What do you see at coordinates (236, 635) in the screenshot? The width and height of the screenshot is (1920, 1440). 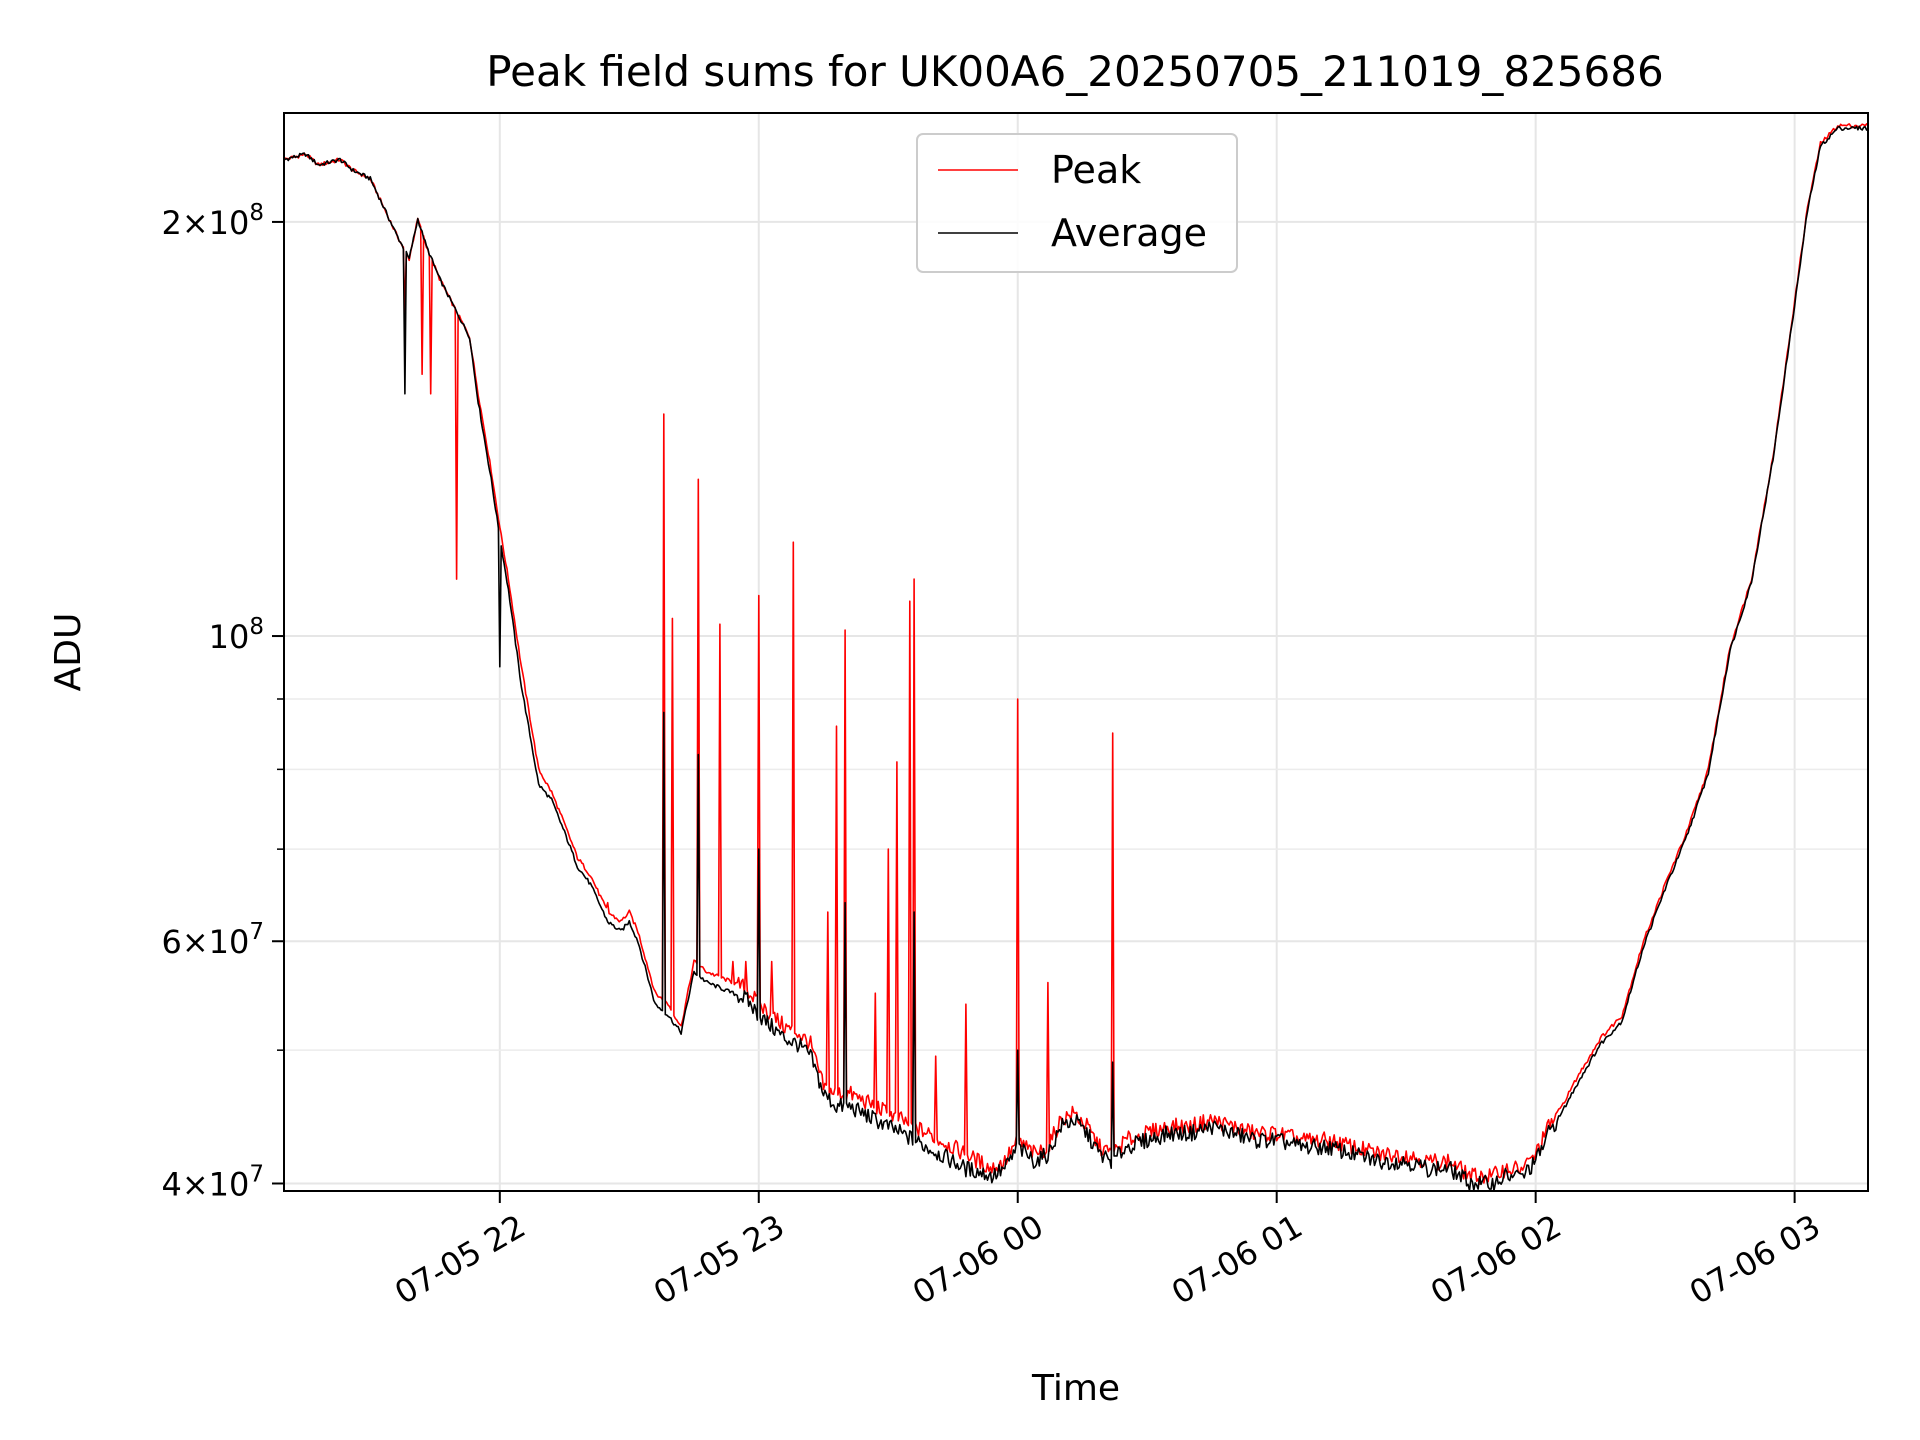 I see `y-tick-label: 108` at bounding box center [236, 635].